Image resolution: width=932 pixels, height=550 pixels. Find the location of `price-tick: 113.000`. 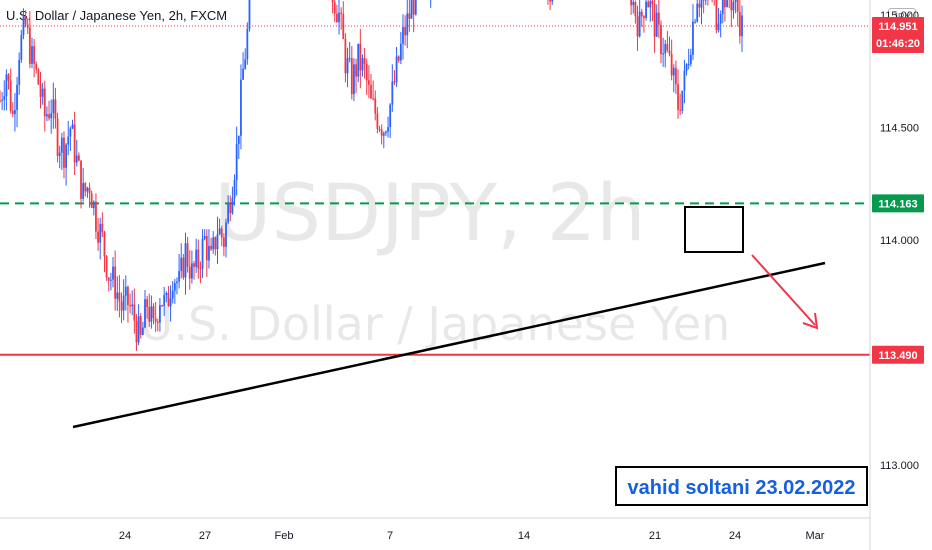

price-tick: 113.000 is located at coordinates (899, 466).